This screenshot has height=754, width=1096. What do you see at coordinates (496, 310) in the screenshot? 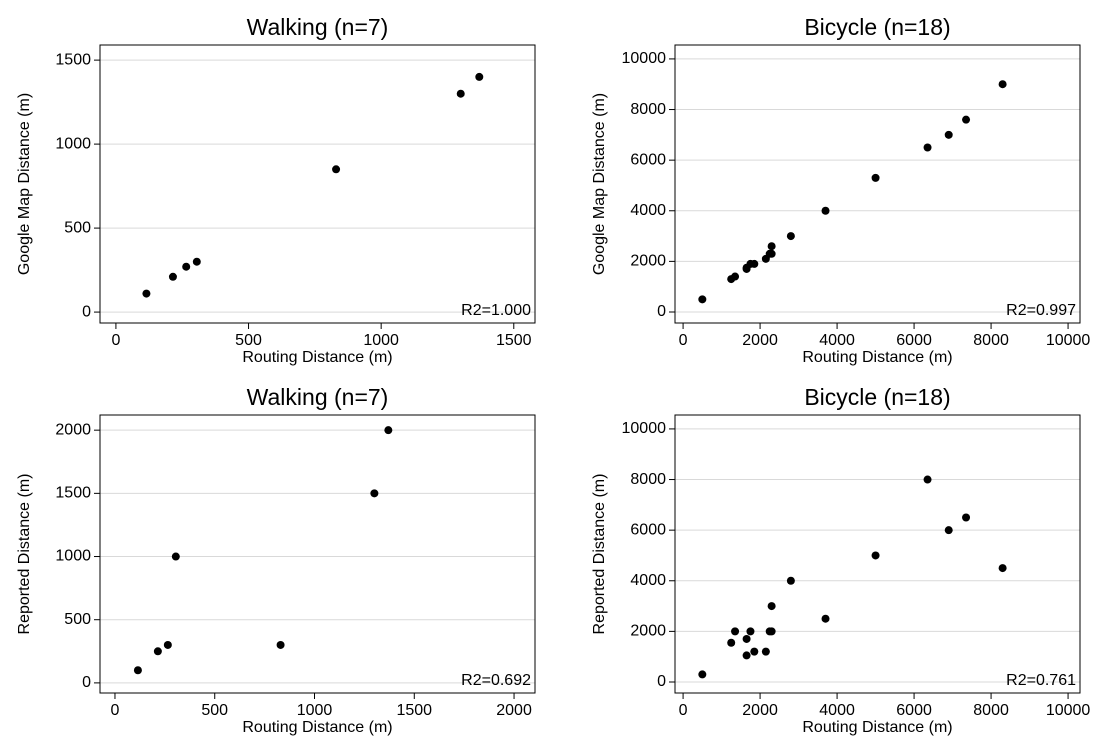
I see `annotation: R2=1.000` at bounding box center [496, 310].